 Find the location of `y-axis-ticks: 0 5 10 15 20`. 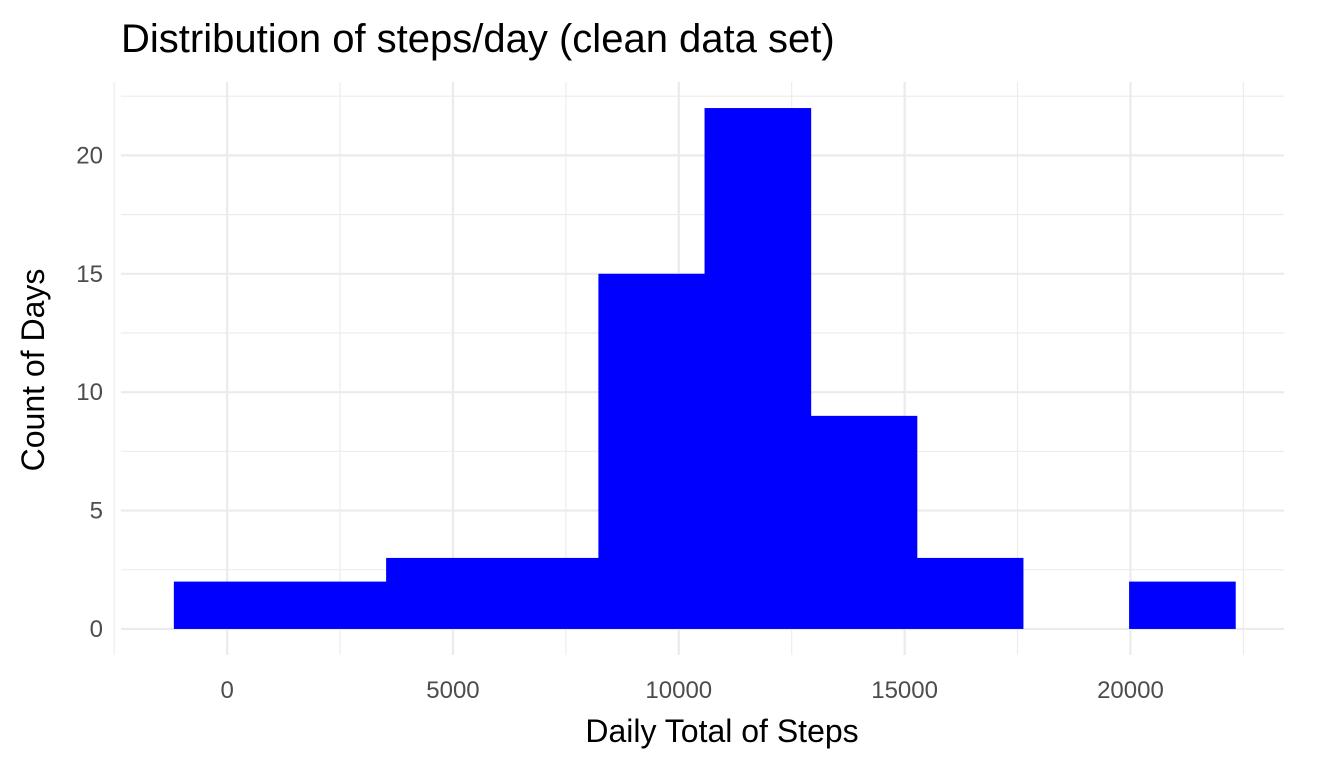

y-axis-ticks: 0 5 10 15 20 is located at coordinates (89, 392).